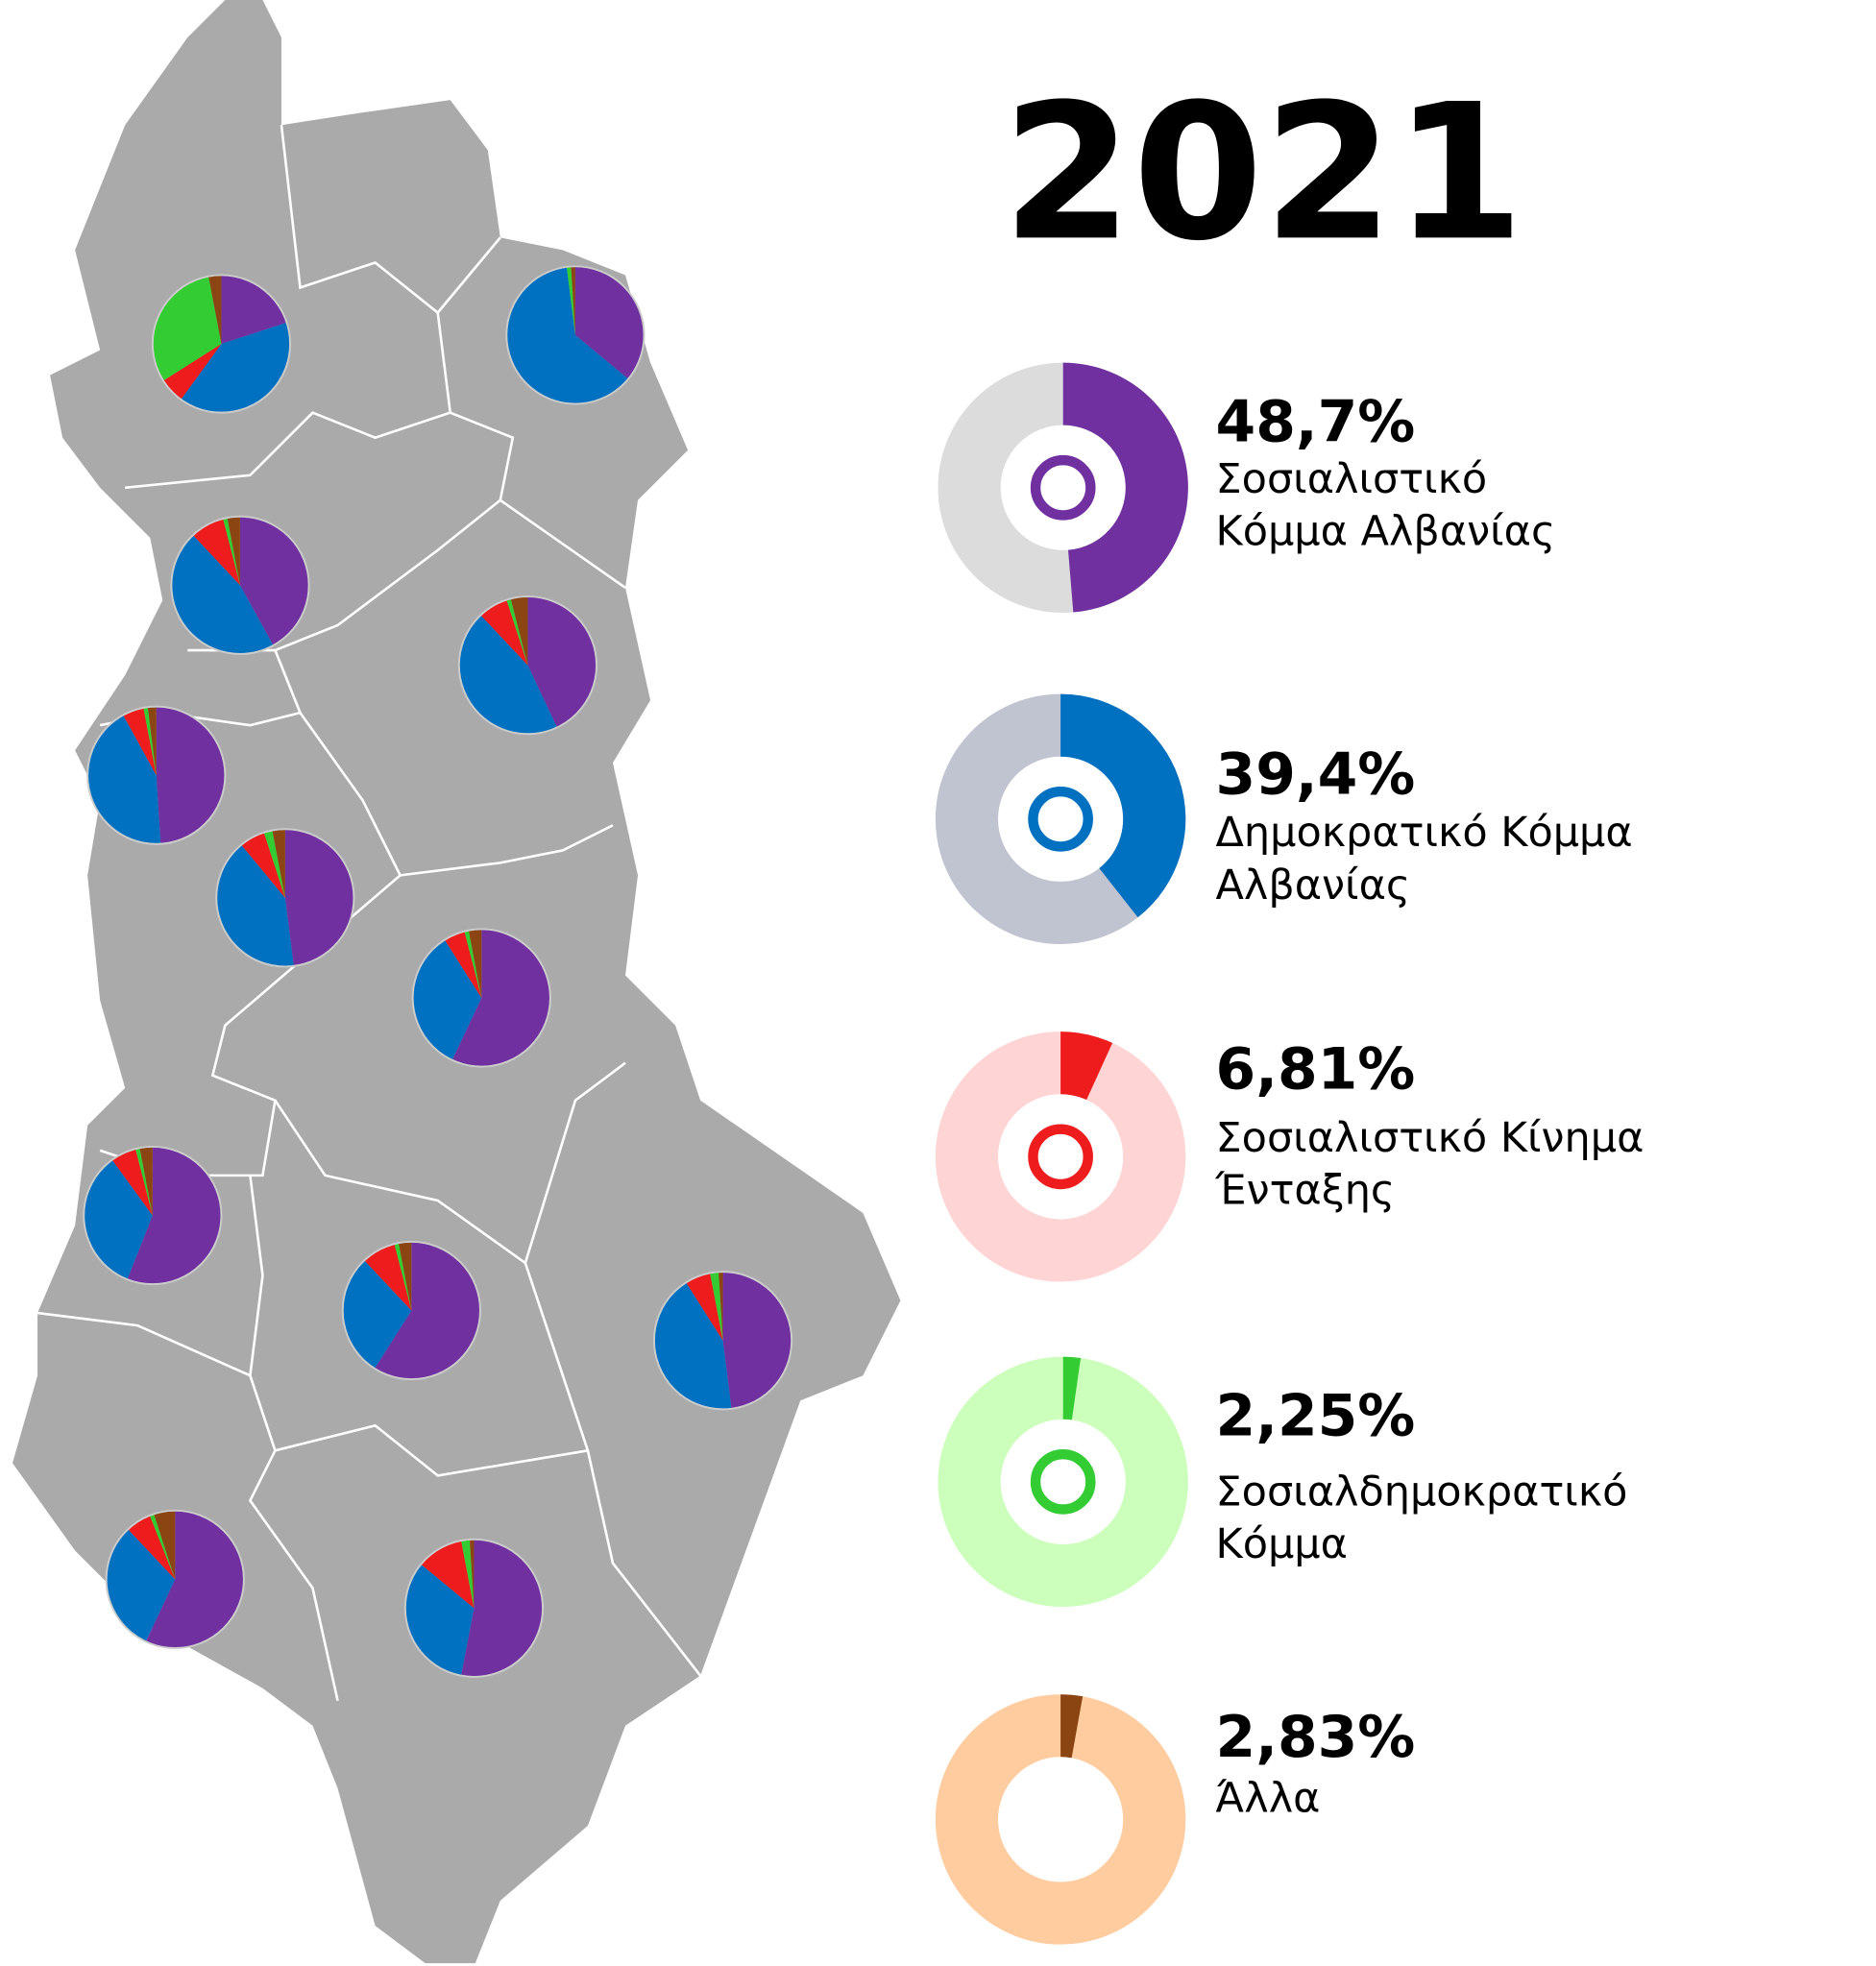 The image size is (1876, 1966). I want to click on party-name: Σοσιαλιστικό Κίνημα, so click(1431, 1138).